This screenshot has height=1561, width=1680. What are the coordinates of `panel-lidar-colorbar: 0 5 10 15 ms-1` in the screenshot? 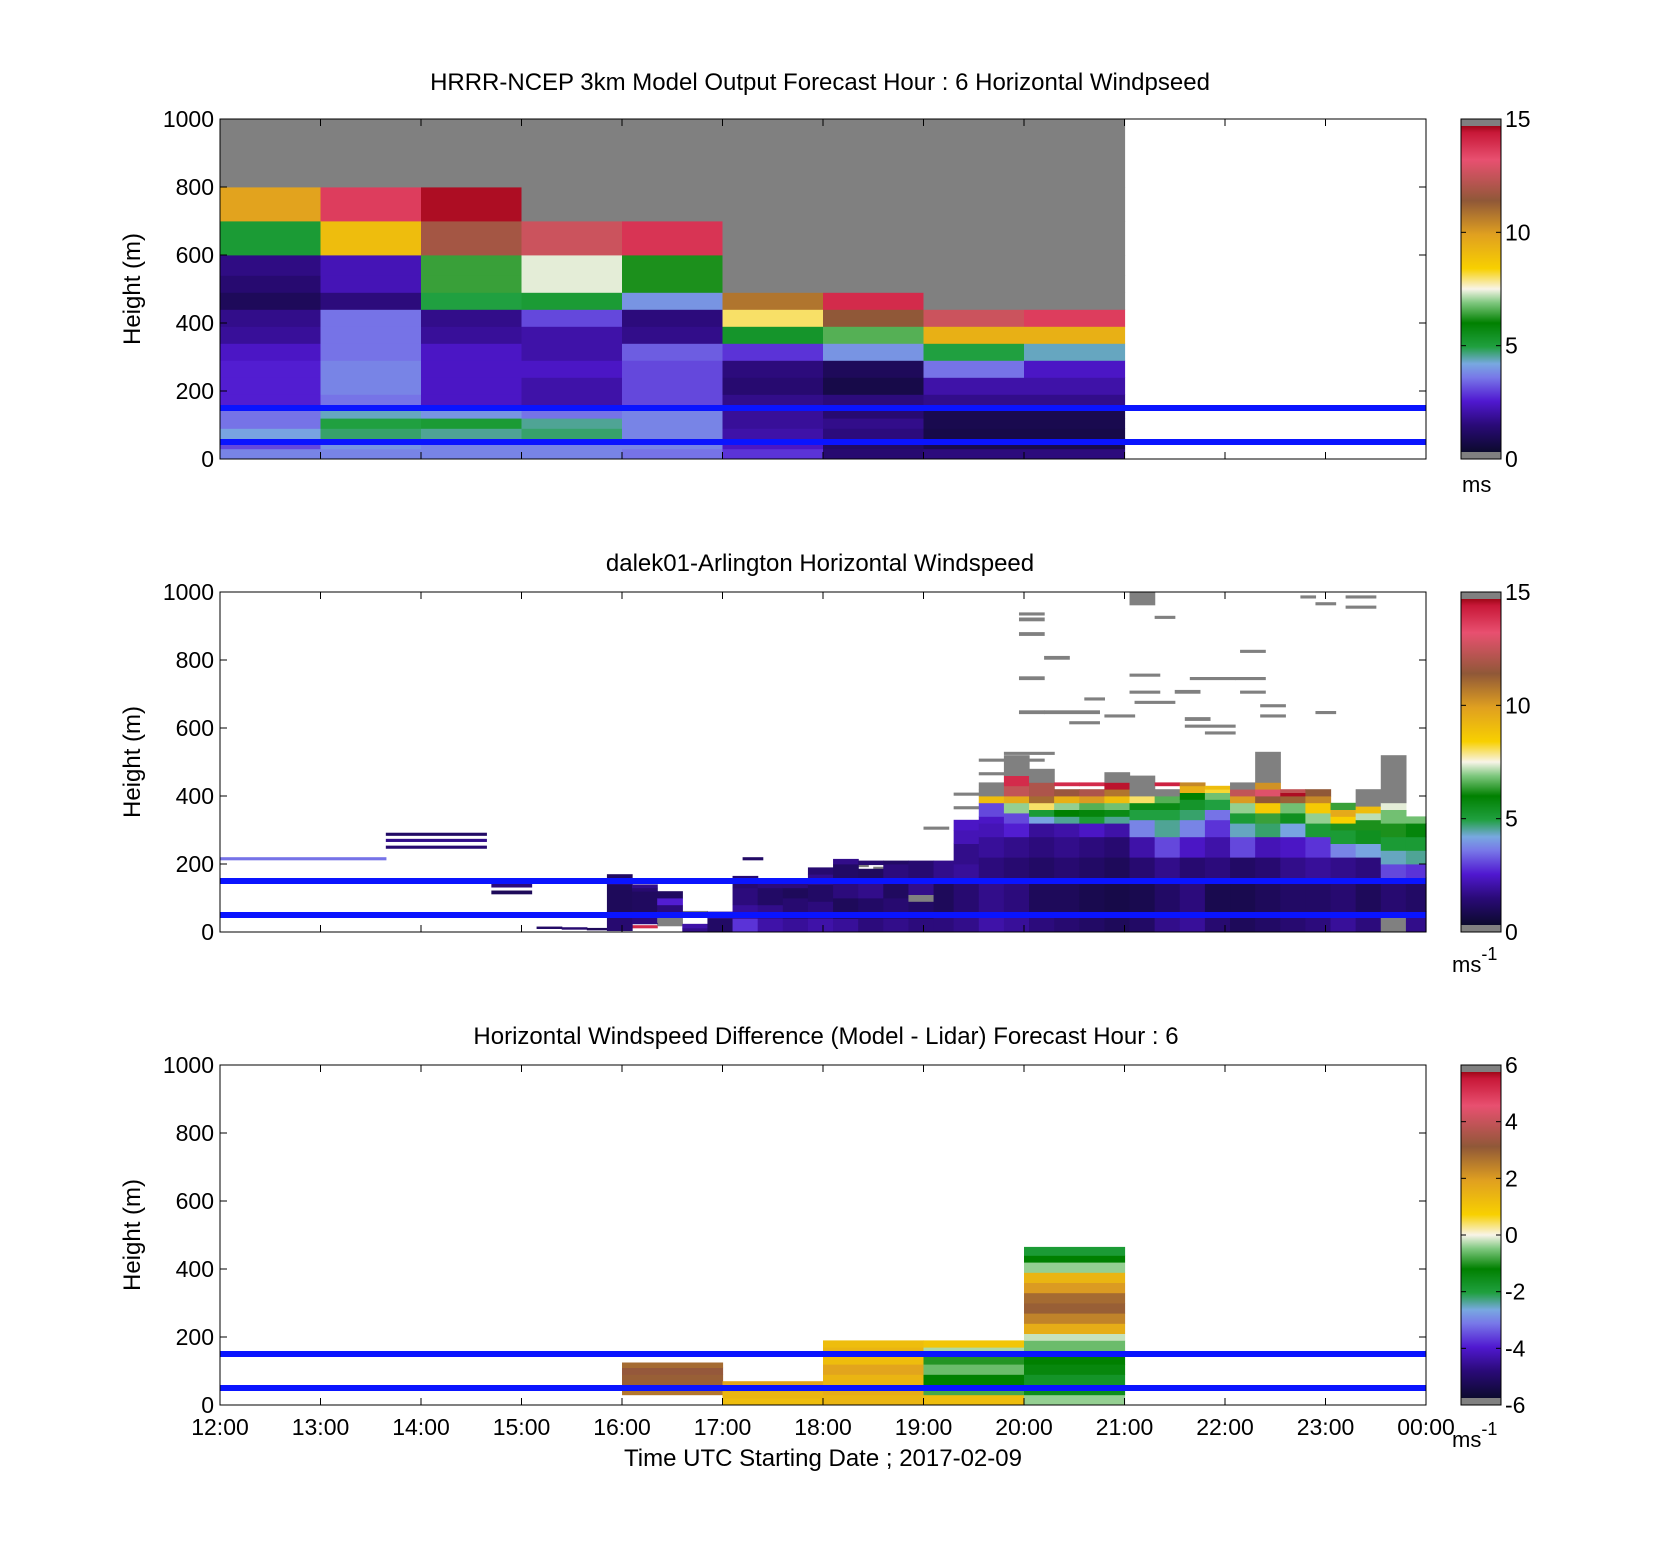 It's located at (1491, 778).